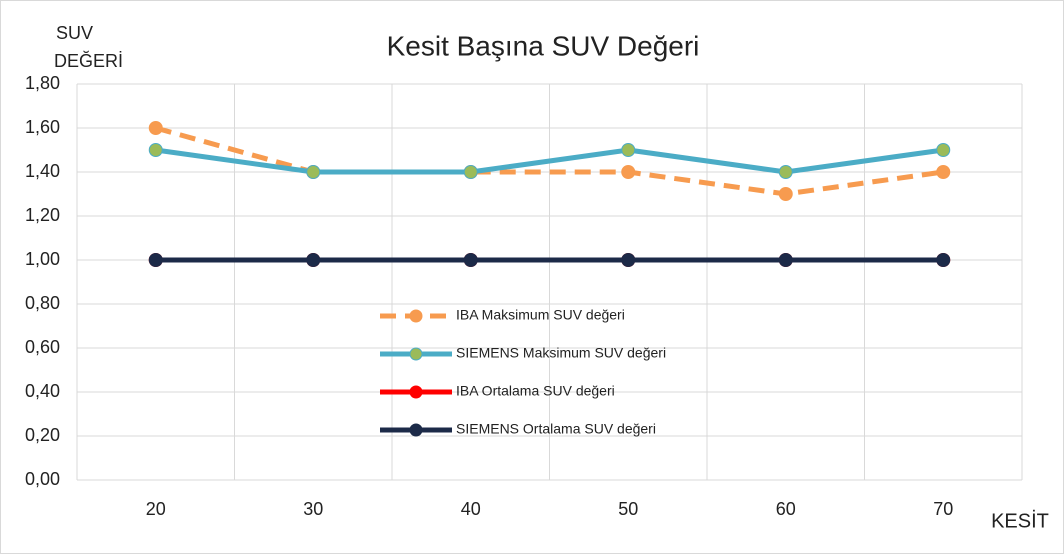  I want to click on y-axis-label: DEĞERİ, so click(88, 60).